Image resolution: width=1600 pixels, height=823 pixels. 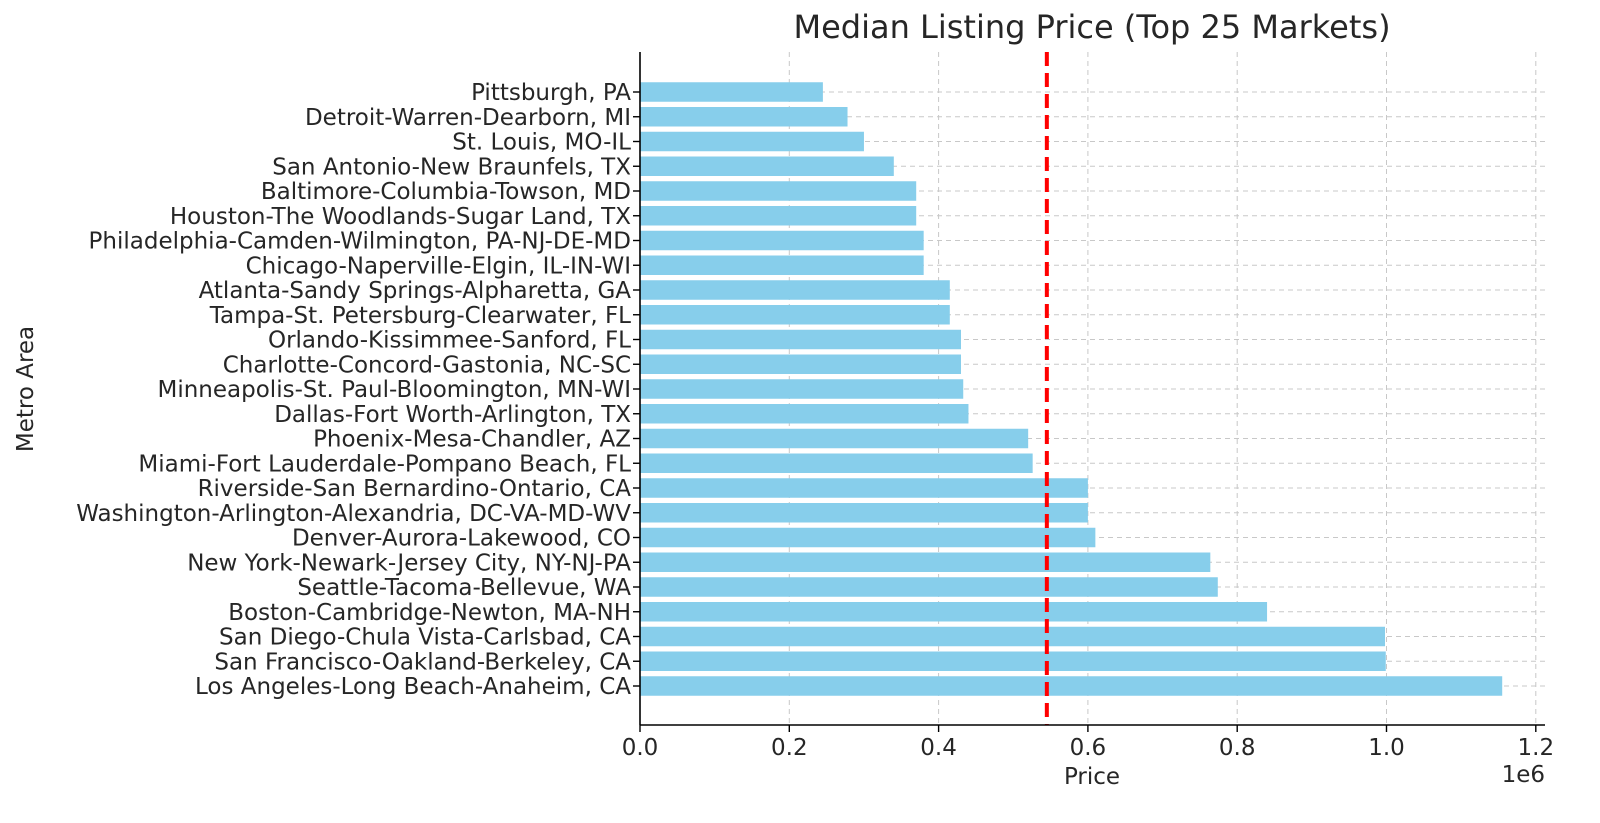 I want to click on x-axis-offset-label: 1e6, so click(x=1523, y=775).